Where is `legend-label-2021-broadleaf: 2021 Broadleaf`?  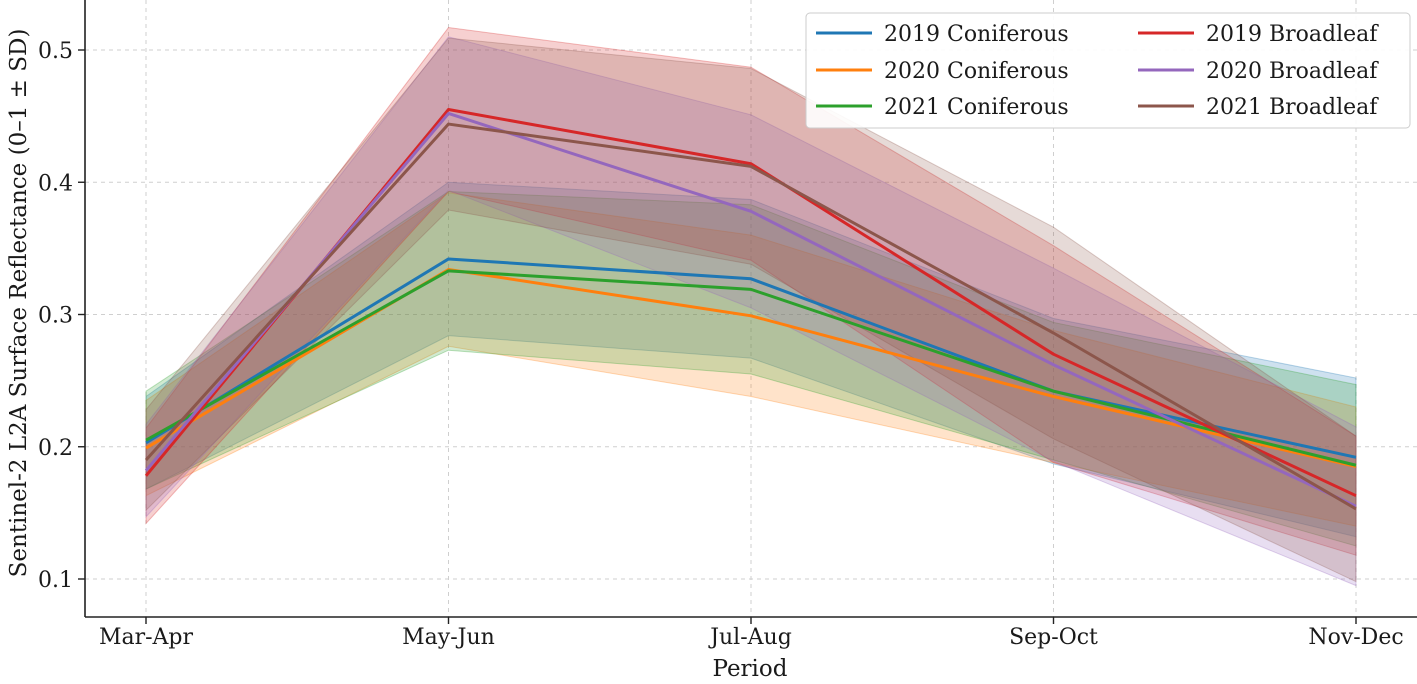
legend-label-2021-broadleaf: 2021 Broadleaf is located at coordinates (1292, 107).